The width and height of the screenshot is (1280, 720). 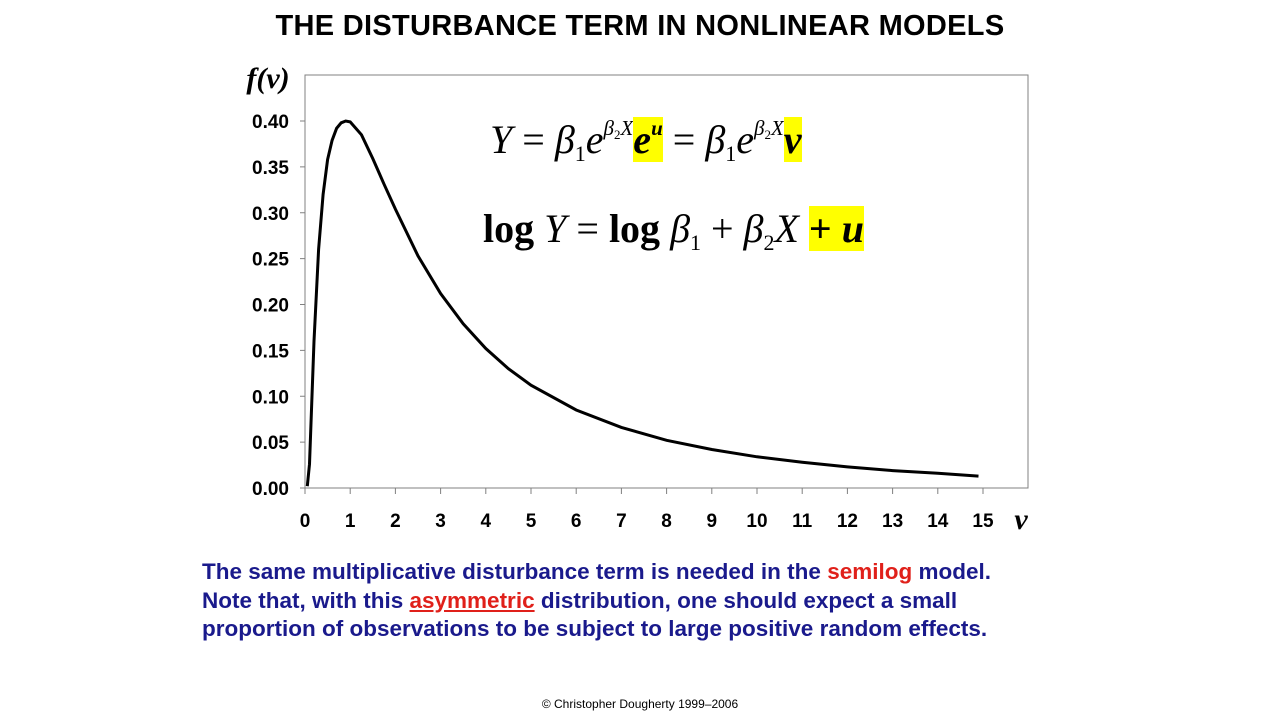 I want to click on x-tick-label: 9, so click(x=712, y=521).